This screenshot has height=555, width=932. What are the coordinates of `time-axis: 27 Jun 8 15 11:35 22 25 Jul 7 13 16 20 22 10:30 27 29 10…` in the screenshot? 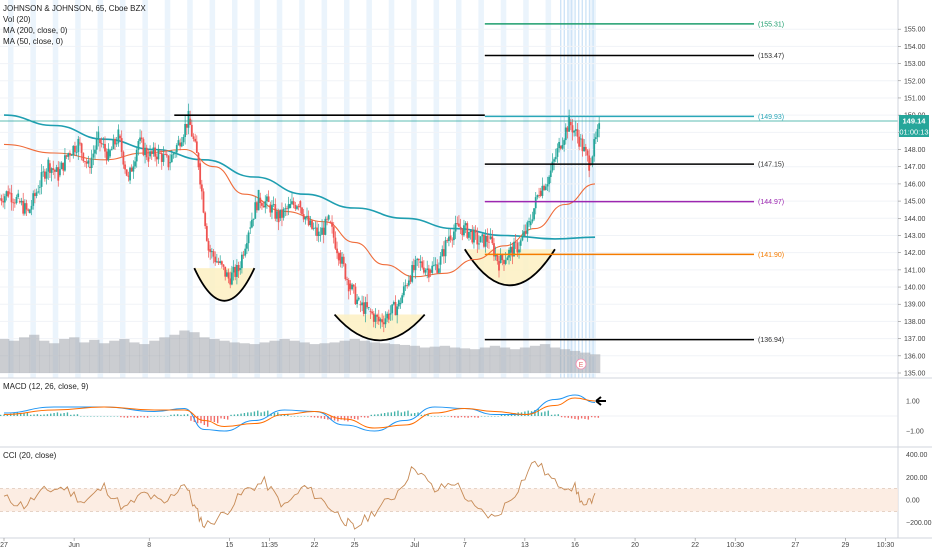 It's located at (447, 543).